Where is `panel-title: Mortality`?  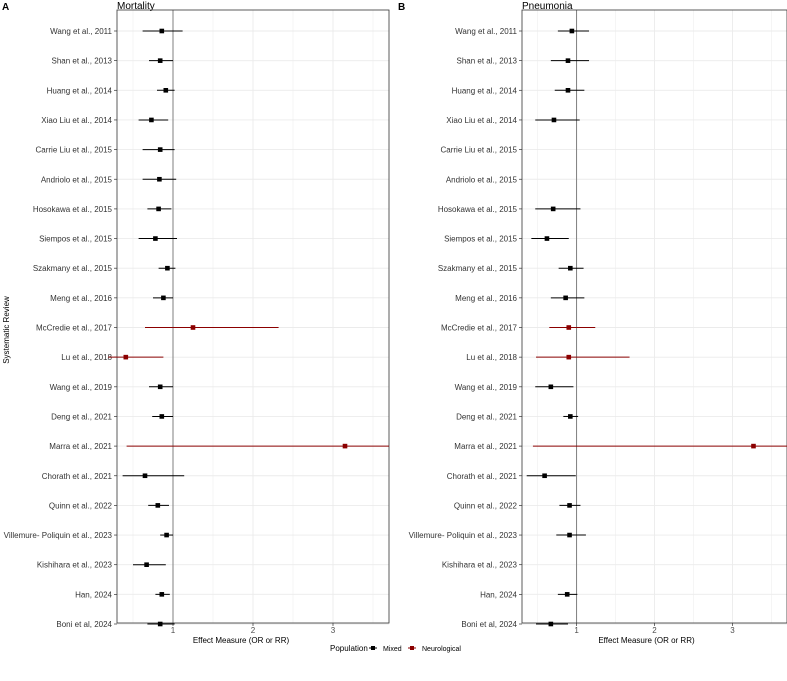 panel-title: Mortality is located at coordinates (136, 6).